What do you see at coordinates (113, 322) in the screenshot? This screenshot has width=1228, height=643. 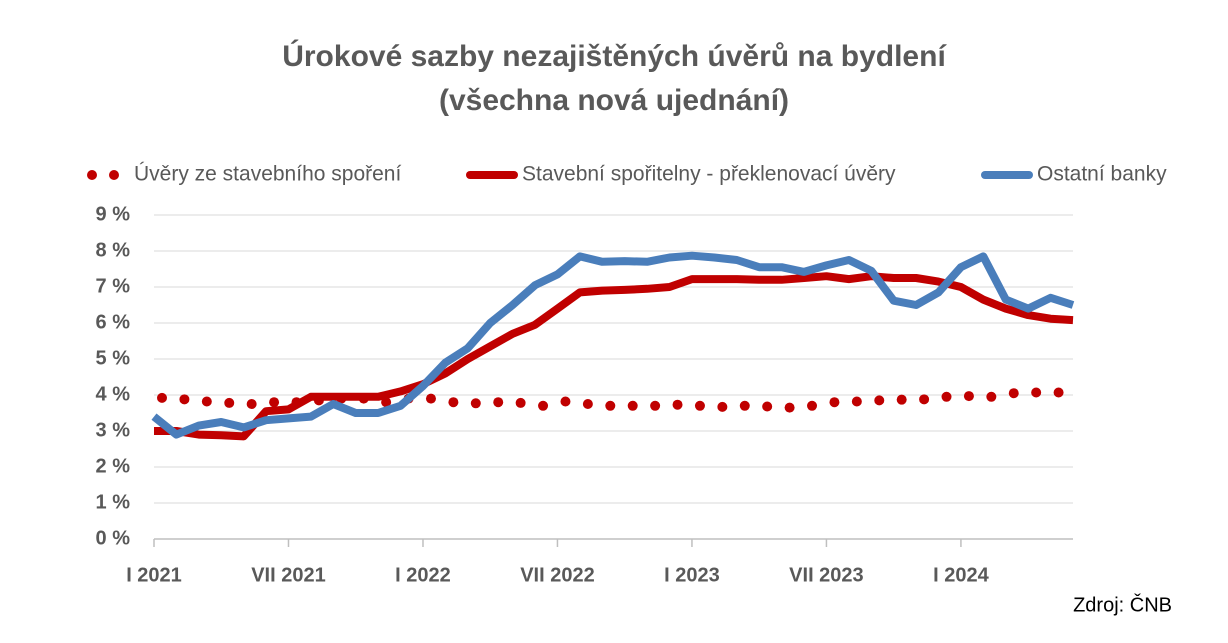 I see `y-tick-label: 6 %` at bounding box center [113, 322].